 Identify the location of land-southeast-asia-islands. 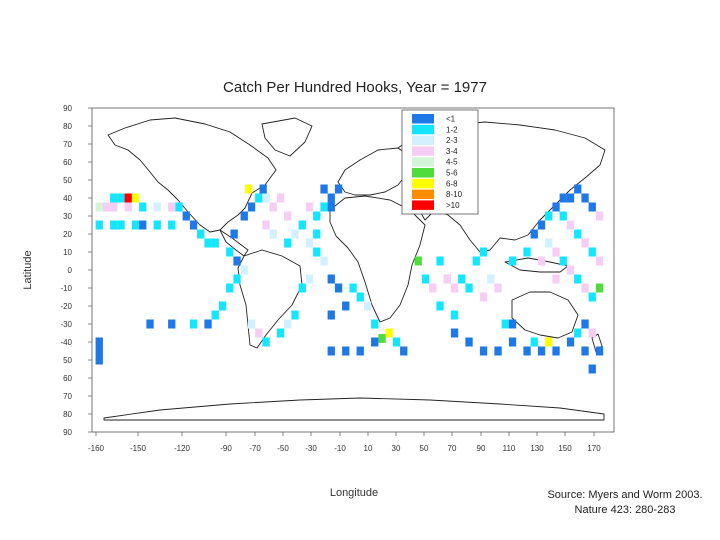
(536, 265).